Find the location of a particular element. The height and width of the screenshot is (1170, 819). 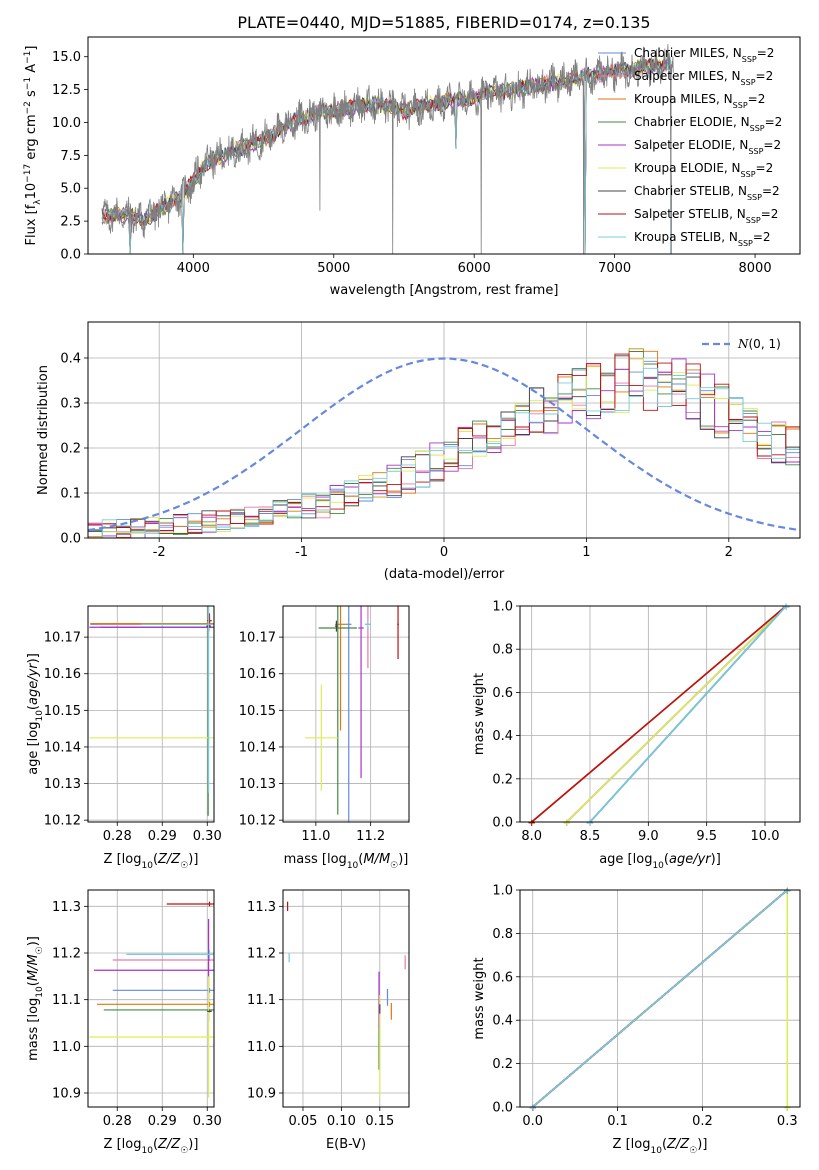

y-tick-label: 2.5 is located at coordinates (70, 222).